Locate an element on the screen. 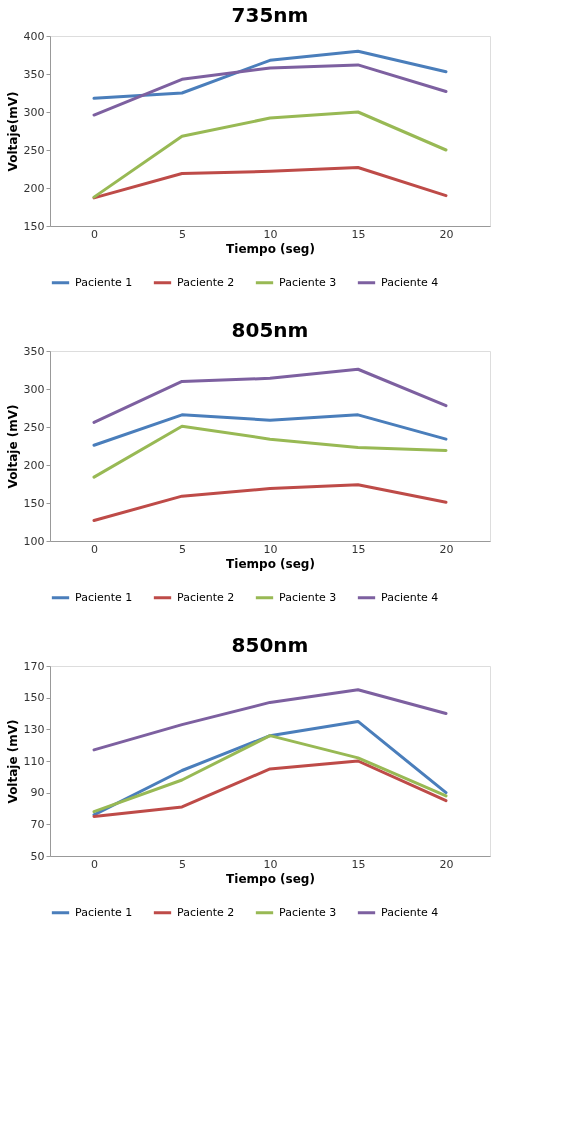  y-tick-label: 170 is located at coordinates (34, 666).